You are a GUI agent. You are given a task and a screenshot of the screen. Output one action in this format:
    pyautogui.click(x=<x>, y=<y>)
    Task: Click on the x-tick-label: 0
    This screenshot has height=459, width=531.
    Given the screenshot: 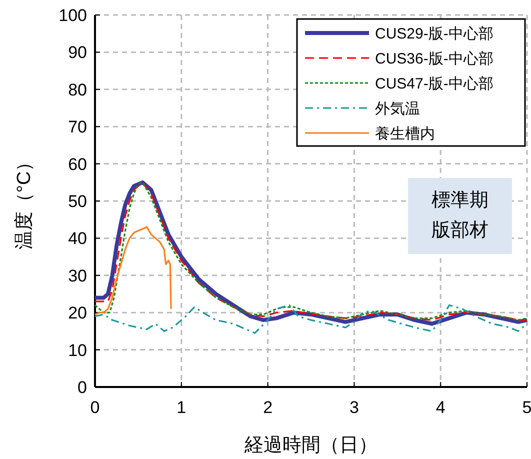 What is the action you would take?
    pyautogui.click(x=95, y=407)
    